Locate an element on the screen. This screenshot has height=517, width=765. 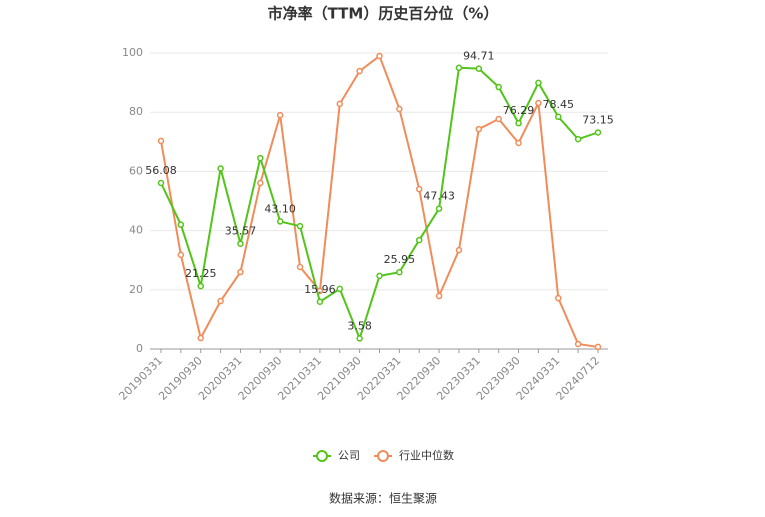
y-tick-label: 60 is located at coordinates (136, 170).